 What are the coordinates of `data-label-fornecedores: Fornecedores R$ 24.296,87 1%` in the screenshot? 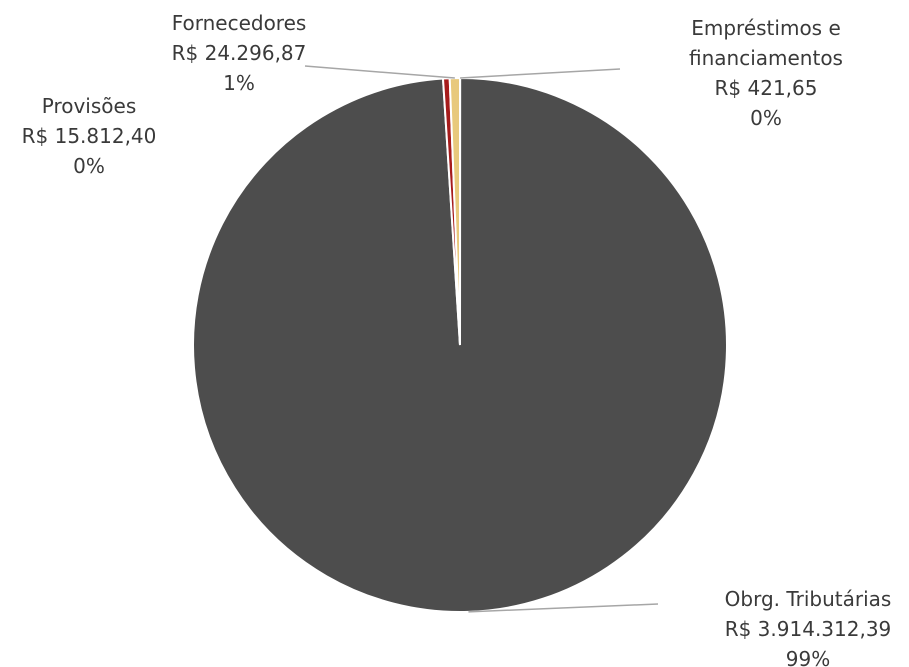 It's located at (239, 53).